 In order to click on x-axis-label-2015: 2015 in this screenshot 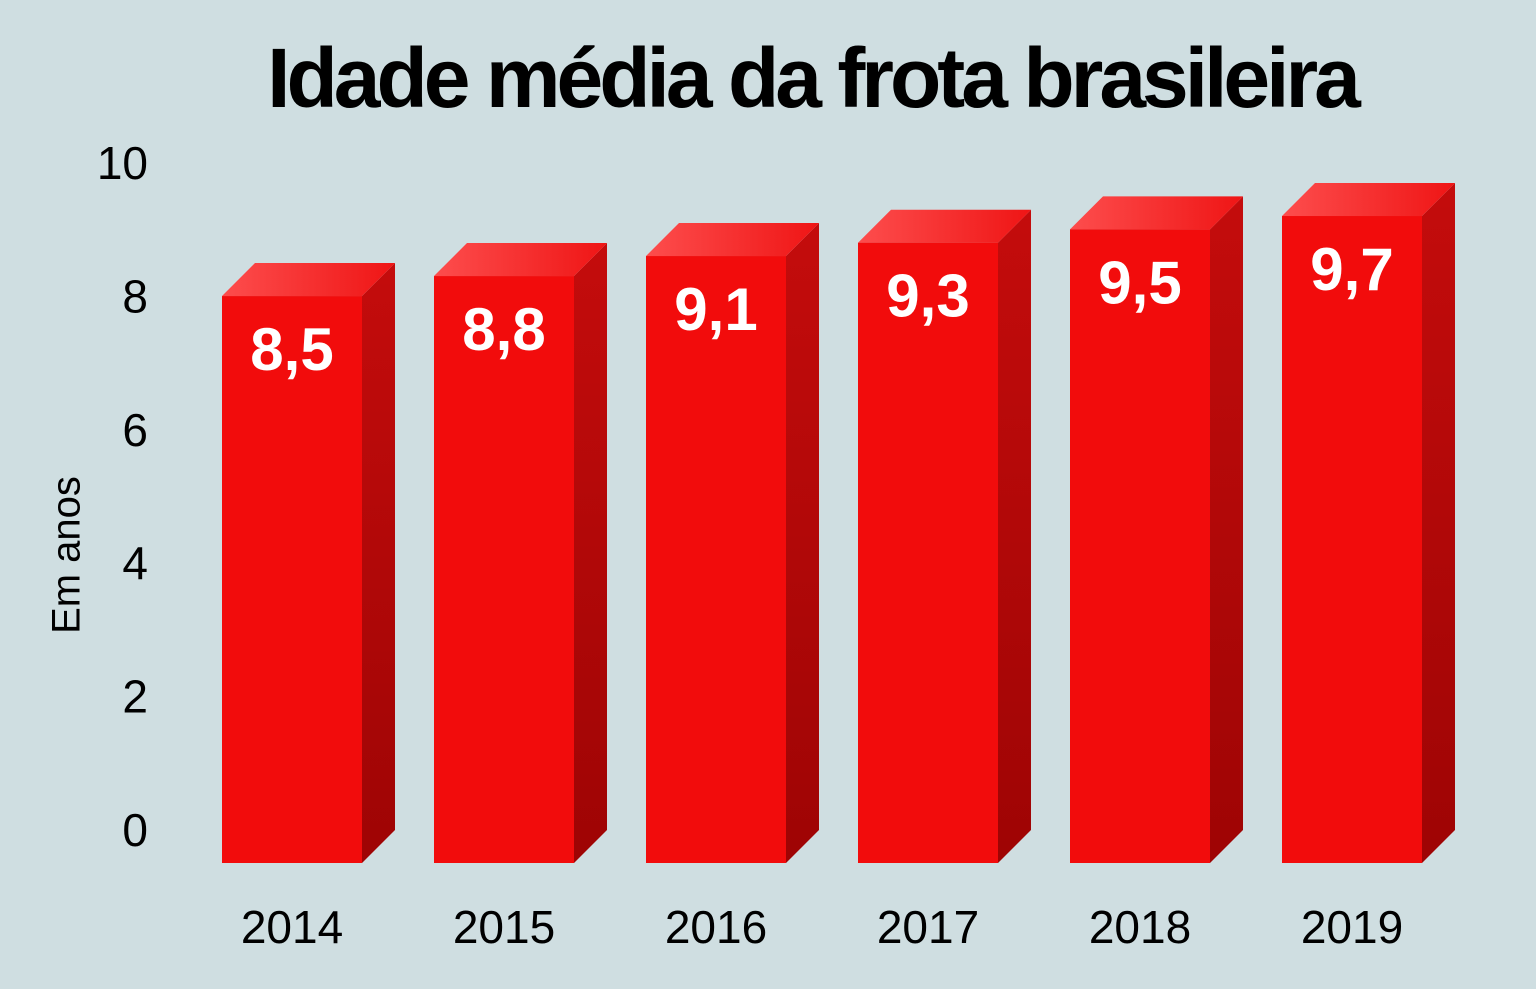, I will do `click(504, 927)`.